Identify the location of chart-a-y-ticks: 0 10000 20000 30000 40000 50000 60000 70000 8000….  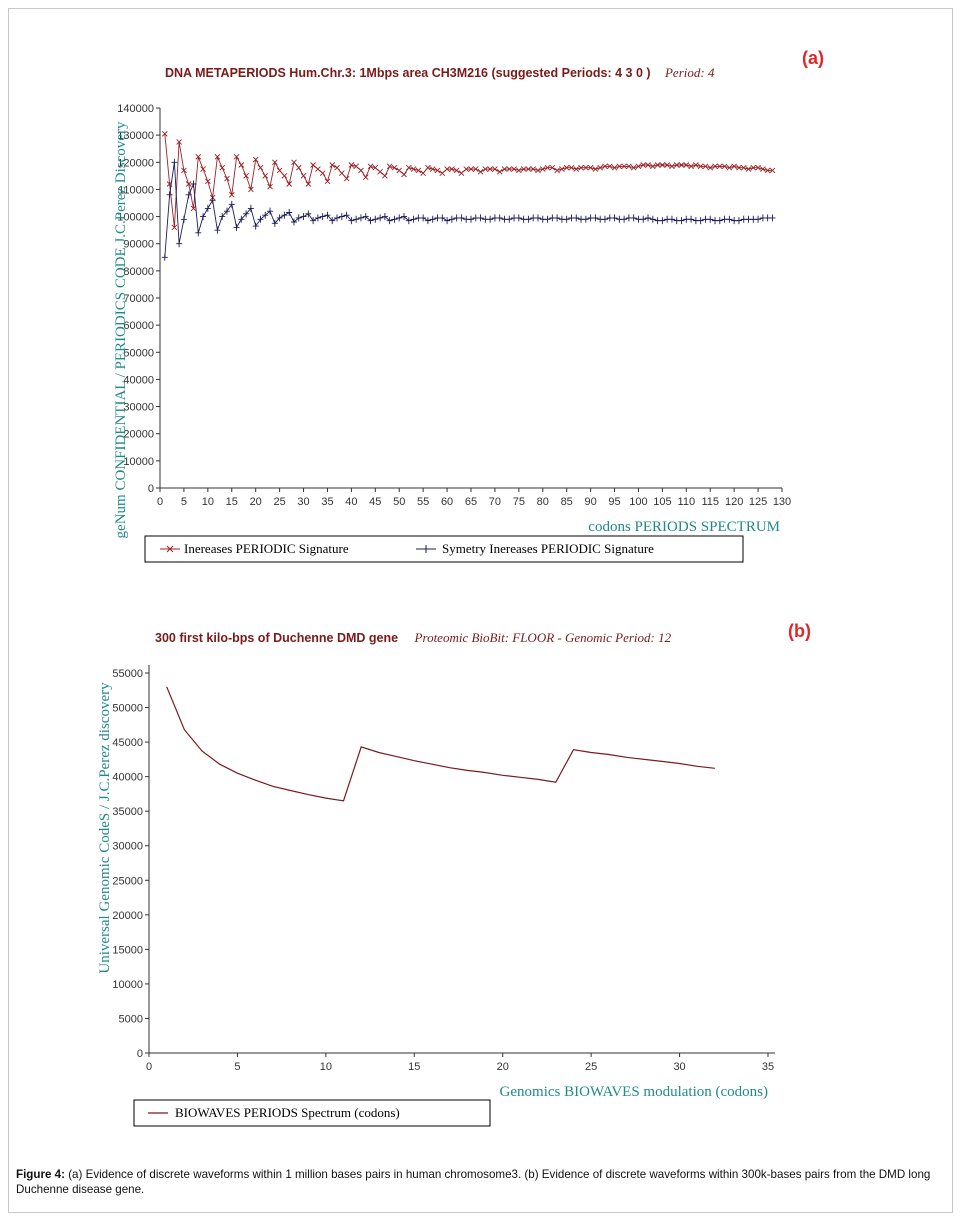
(138, 299).